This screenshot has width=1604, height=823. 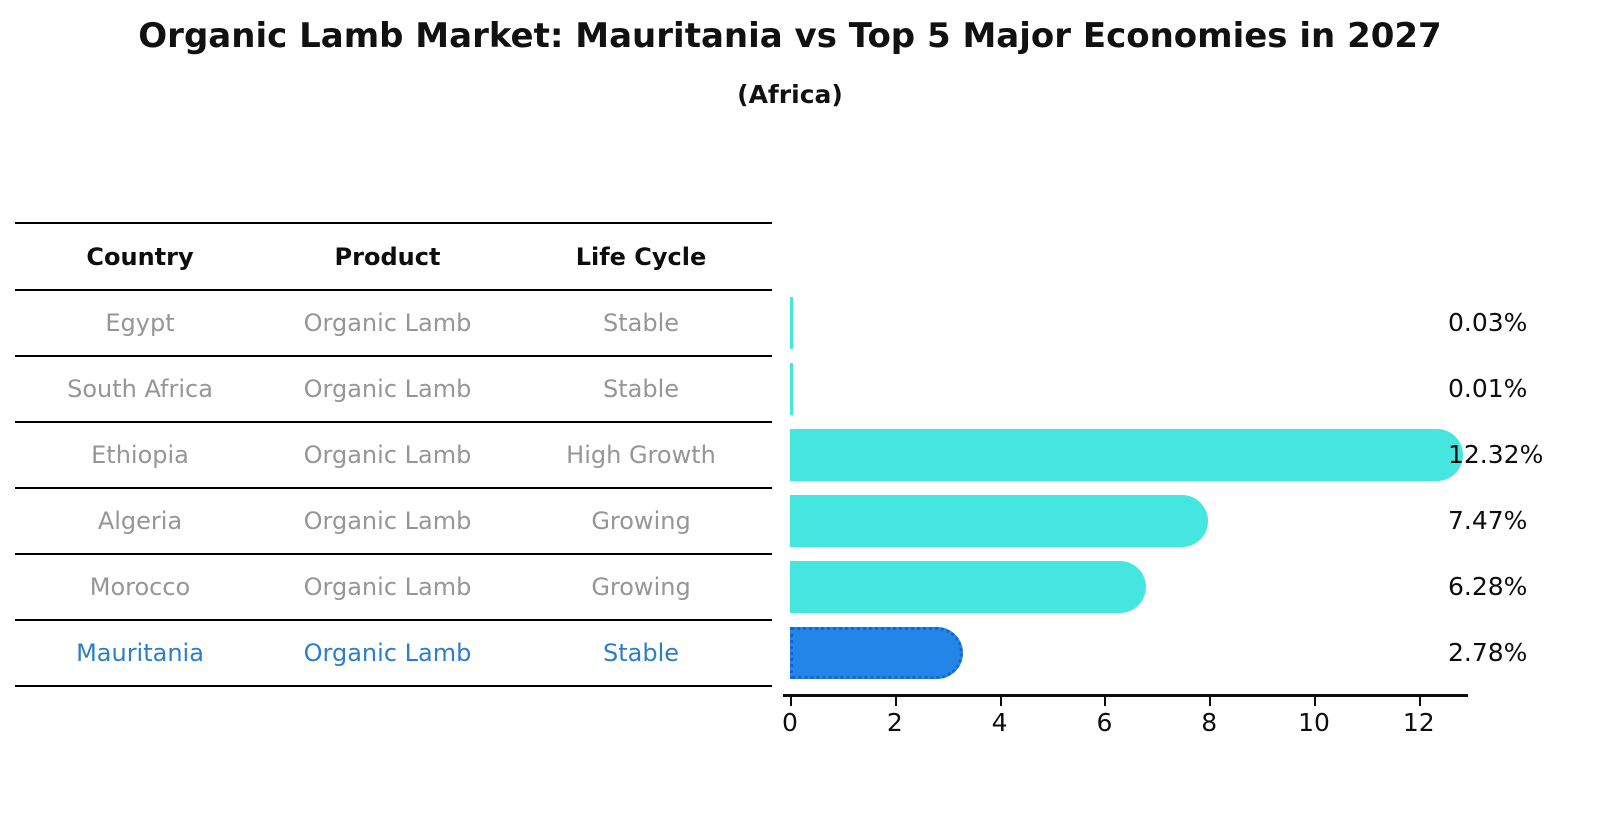 I want to click on column-header-life-cycle: Life Cycle, so click(x=641, y=256).